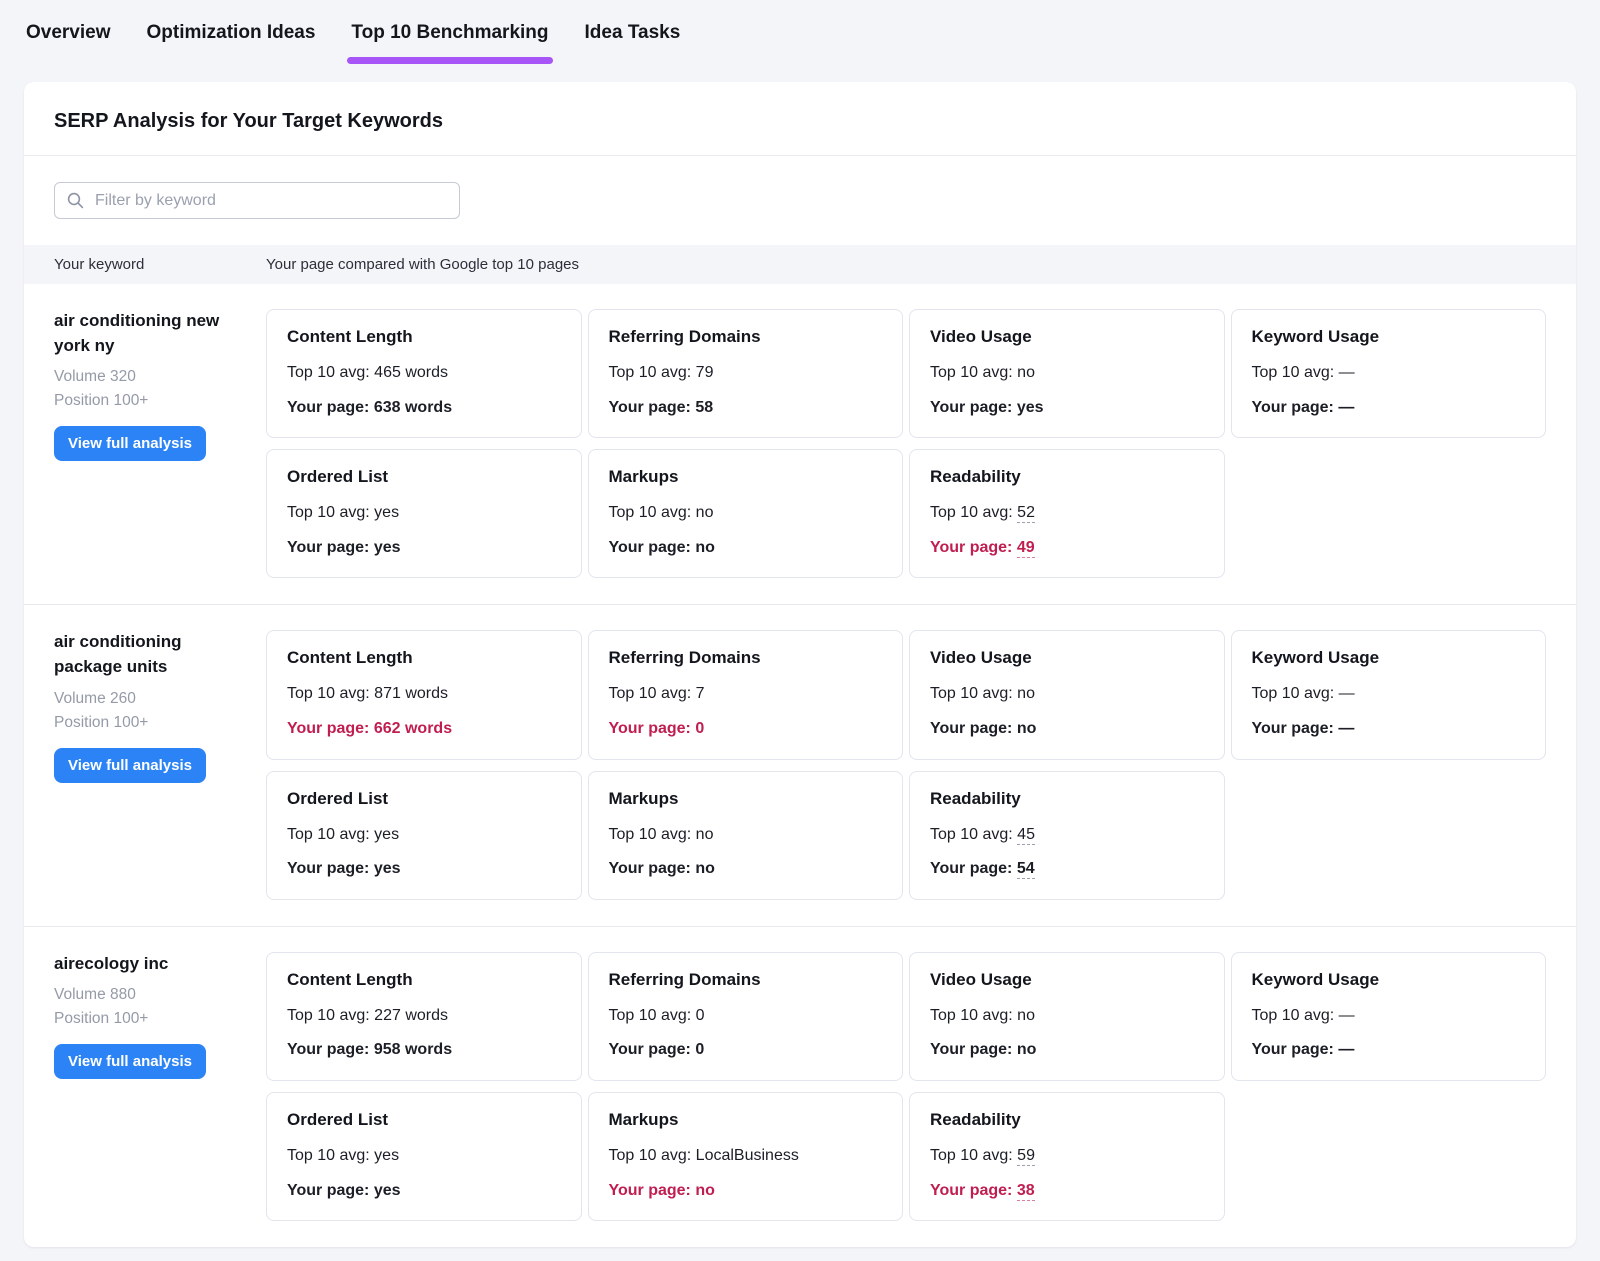 This screenshot has height=1261, width=1600. What do you see at coordinates (1025, 870) in the screenshot?
I see `metric-your-value: 54` at bounding box center [1025, 870].